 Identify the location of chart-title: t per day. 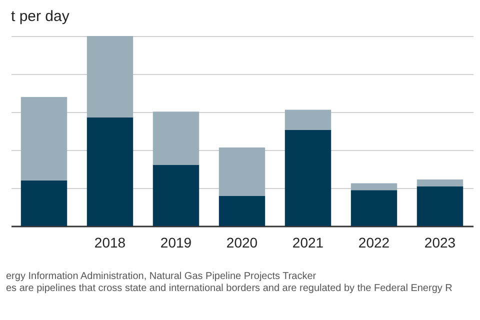
(40, 16).